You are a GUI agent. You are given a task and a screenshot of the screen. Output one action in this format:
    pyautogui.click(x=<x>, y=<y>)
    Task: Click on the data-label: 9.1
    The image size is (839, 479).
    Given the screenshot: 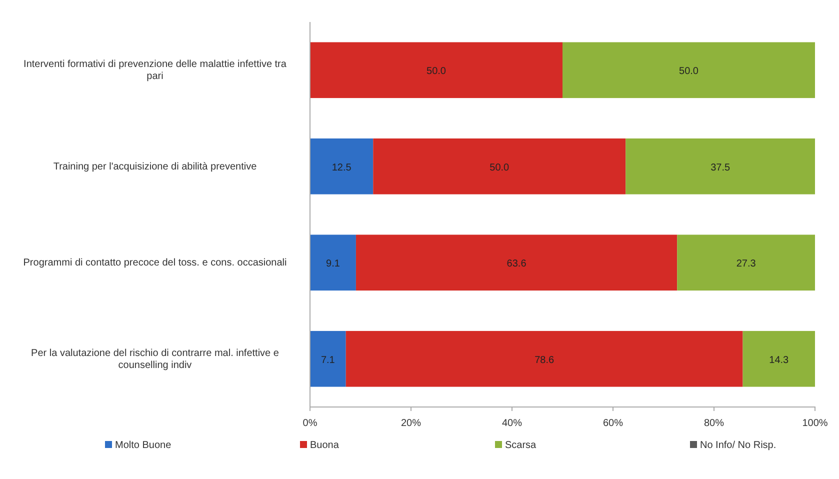 What is the action you would take?
    pyautogui.click(x=333, y=264)
    